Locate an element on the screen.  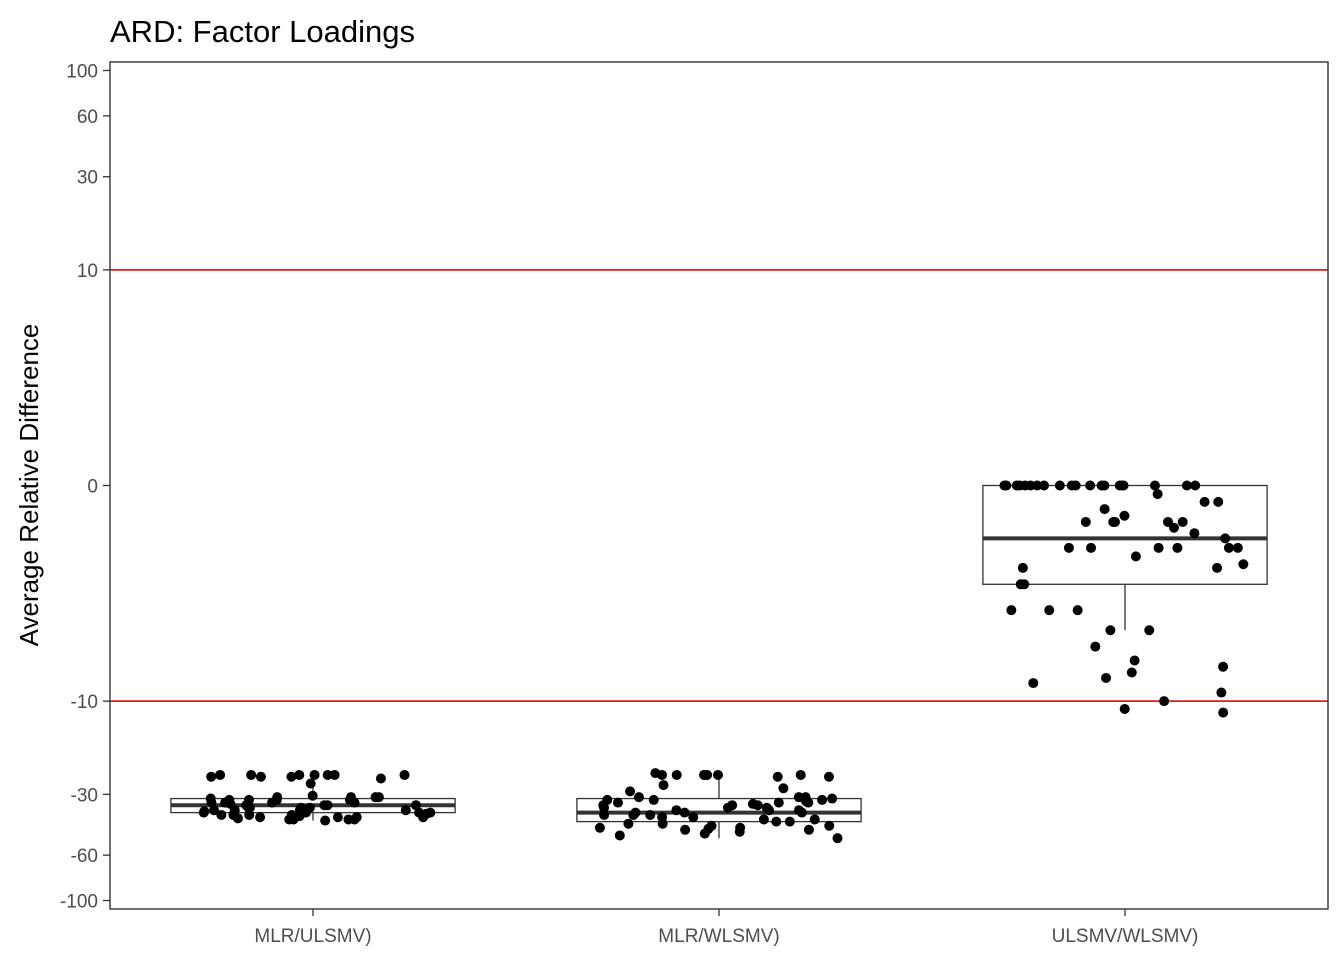
x-tick-label: MLR/ULSMV) is located at coordinates (312, 936).